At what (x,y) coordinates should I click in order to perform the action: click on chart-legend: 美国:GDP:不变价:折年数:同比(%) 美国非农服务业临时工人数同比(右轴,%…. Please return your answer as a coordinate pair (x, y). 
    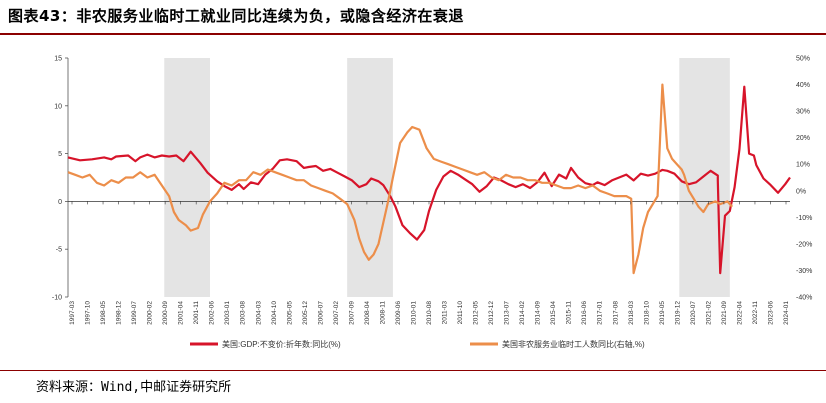
    Looking at the image, I should click on (417, 344).